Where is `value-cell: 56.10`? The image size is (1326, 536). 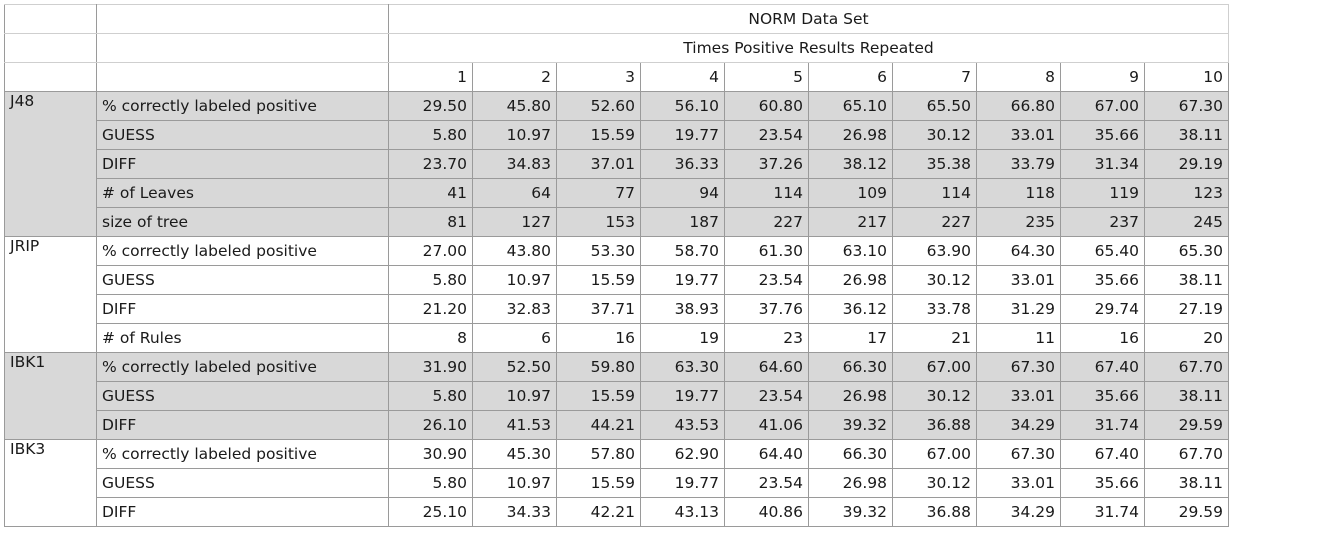
value-cell: 56.10 is located at coordinates (682, 106).